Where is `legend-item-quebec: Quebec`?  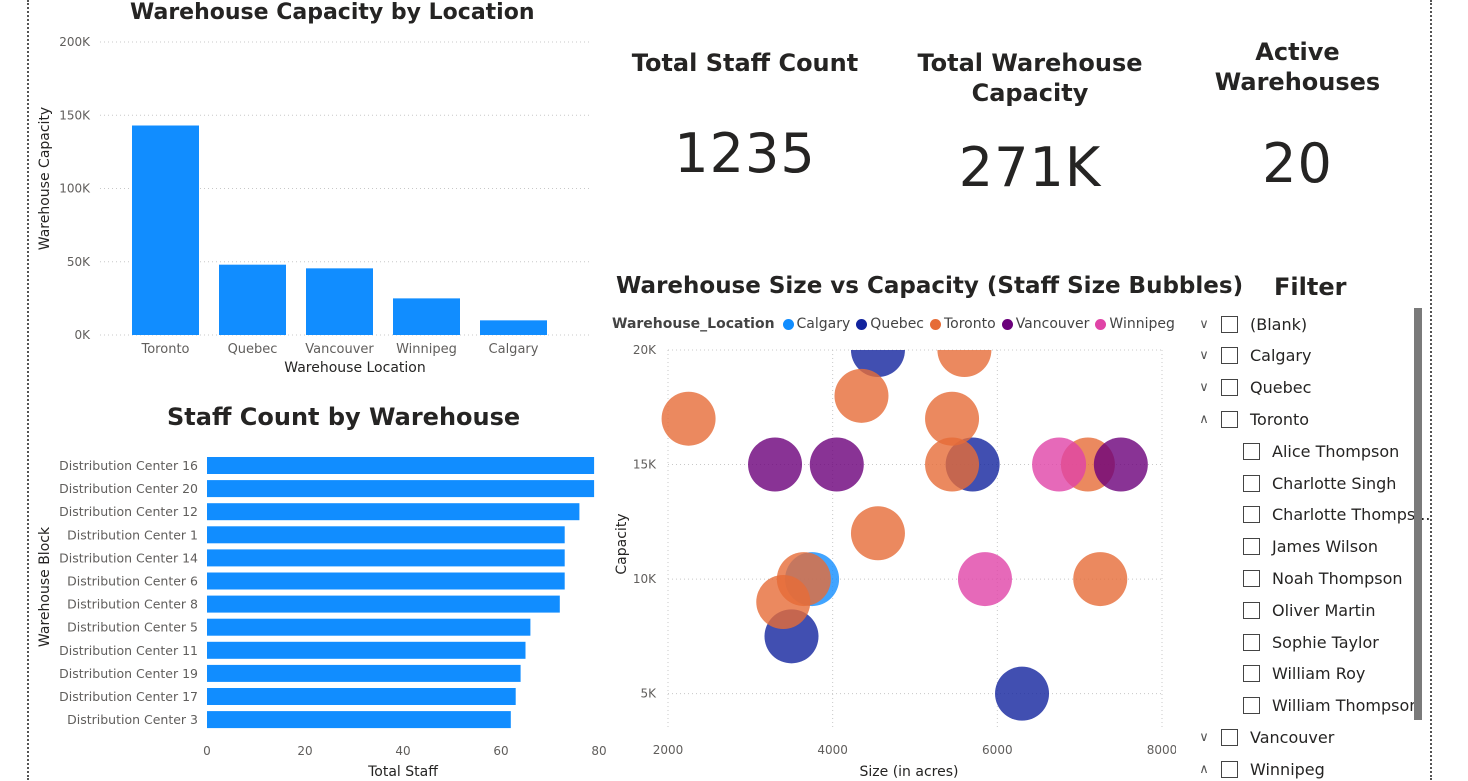
legend-item-quebec: Quebec is located at coordinates (890, 324).